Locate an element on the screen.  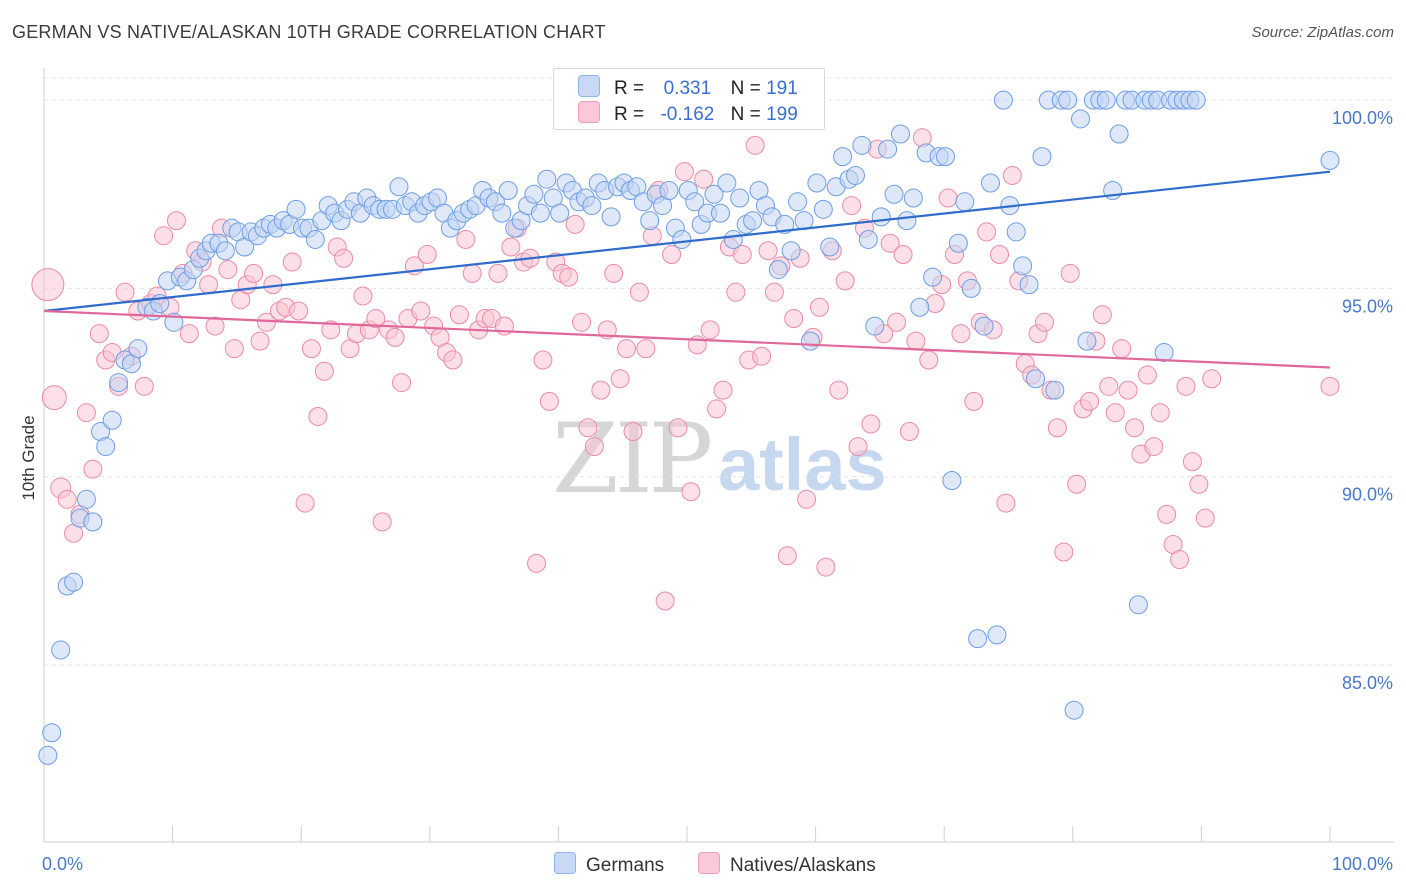
y-tick-label: 100.0% is located at coordinates (1362, 118).